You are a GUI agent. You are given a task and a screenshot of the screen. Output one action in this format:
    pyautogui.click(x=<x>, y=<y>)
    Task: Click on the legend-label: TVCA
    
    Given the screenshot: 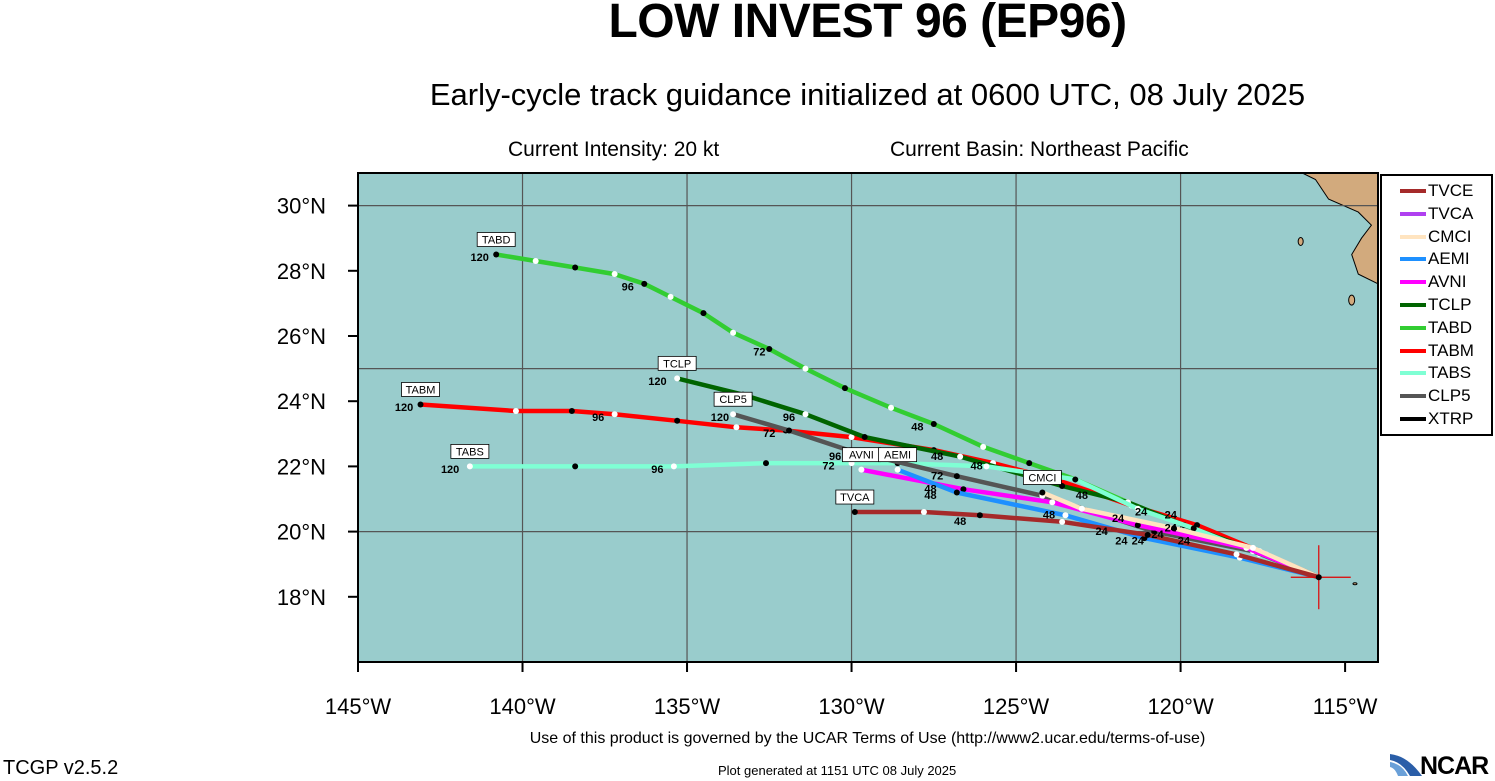 What is the action you would take?
    pyautogui.click(x=1451, y=213)
    